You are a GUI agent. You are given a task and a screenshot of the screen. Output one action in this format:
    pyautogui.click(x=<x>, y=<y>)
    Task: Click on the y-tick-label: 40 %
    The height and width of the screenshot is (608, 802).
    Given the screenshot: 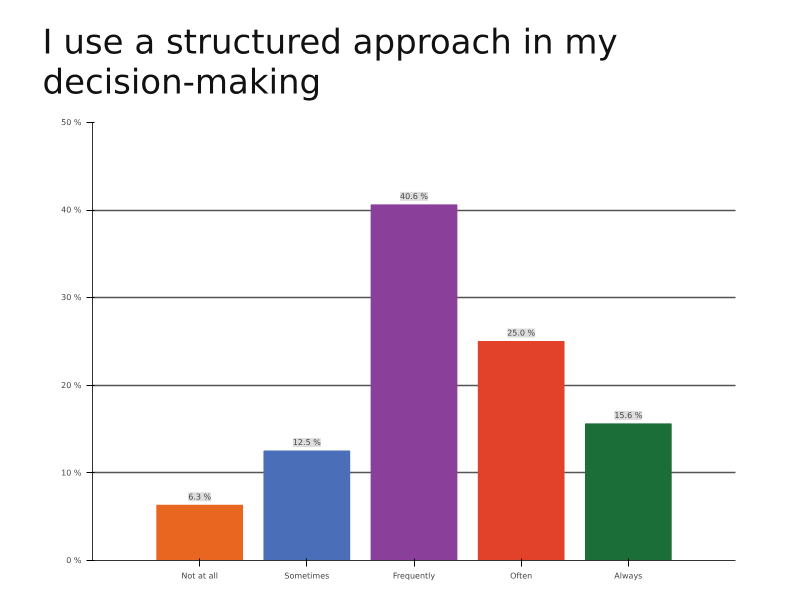 What is the action you would take?
    pyautogui.click(x=71, y=210)
    